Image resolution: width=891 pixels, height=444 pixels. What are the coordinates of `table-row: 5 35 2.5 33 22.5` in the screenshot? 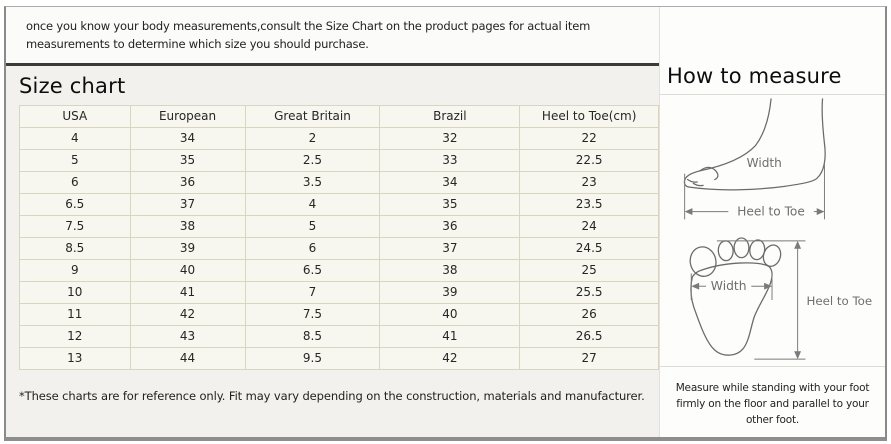 It's located at (339, 160).